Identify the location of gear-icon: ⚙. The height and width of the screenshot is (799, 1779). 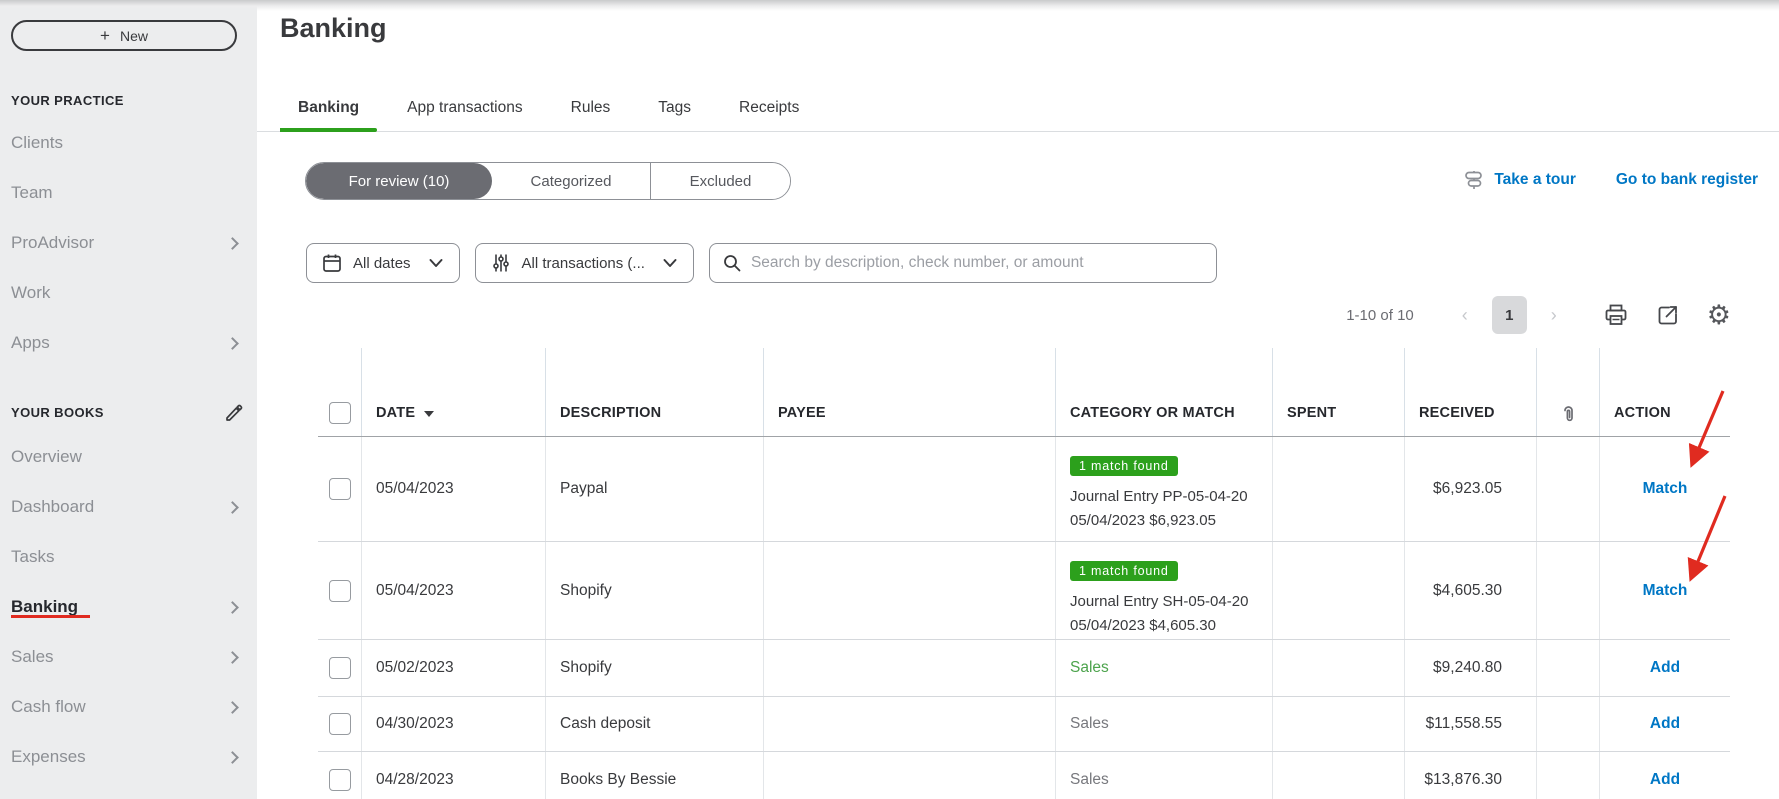
(1718, 314).